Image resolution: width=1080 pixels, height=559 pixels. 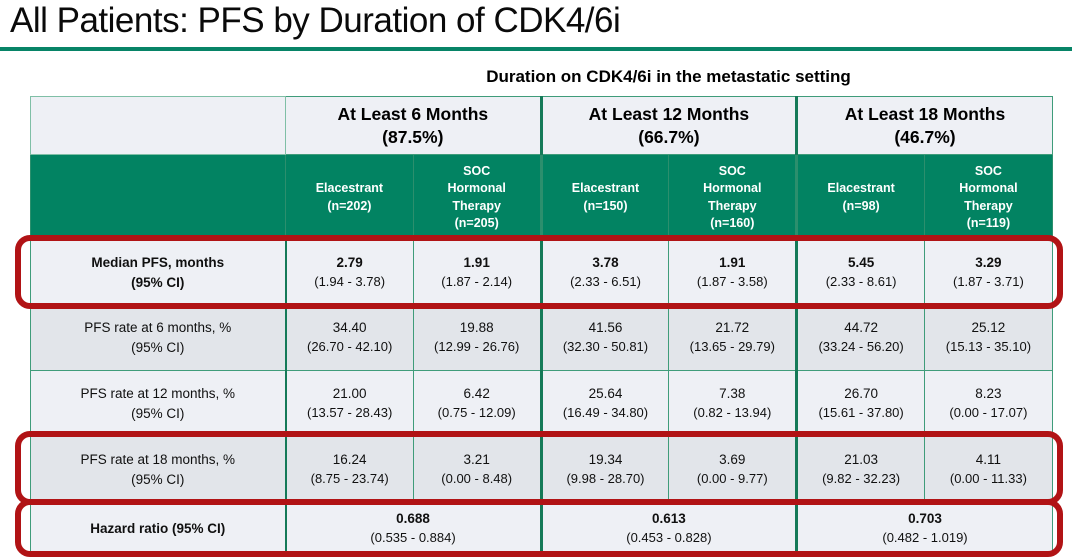 I want to click on table-cell: 0.613 (0.453 - 0.828), so click(x=668, y=528).